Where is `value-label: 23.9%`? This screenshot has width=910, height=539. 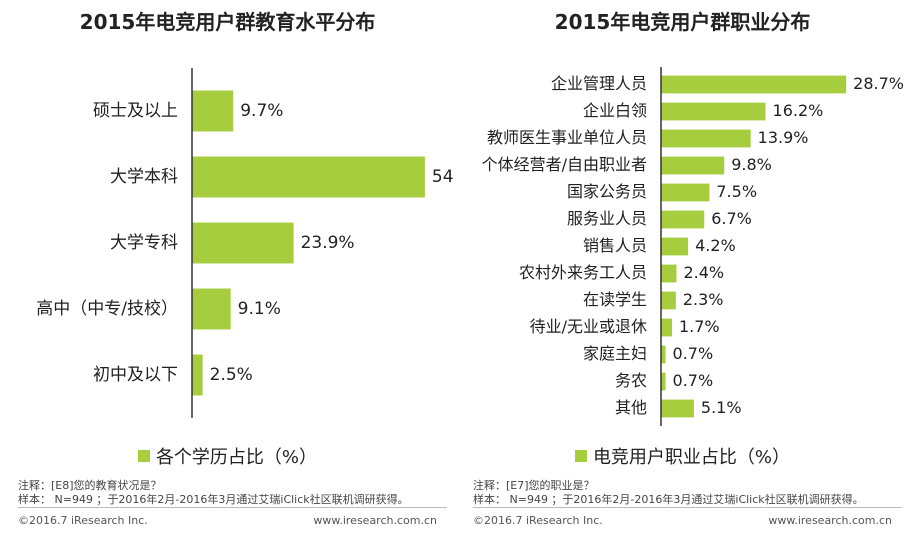
value-label: 23.9% is located at coordinates (328, 243).